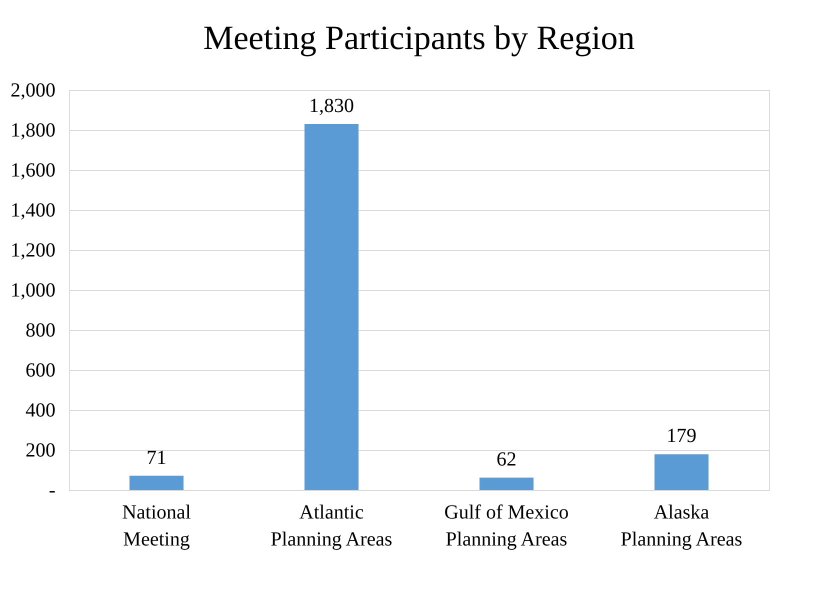 This screenshot has width=821, height=599. What do you see at coordinates (681, 526) in the screenshot?
I see `x-tick-label: Alaska Planning Areas` at bounding box center [681, 526].